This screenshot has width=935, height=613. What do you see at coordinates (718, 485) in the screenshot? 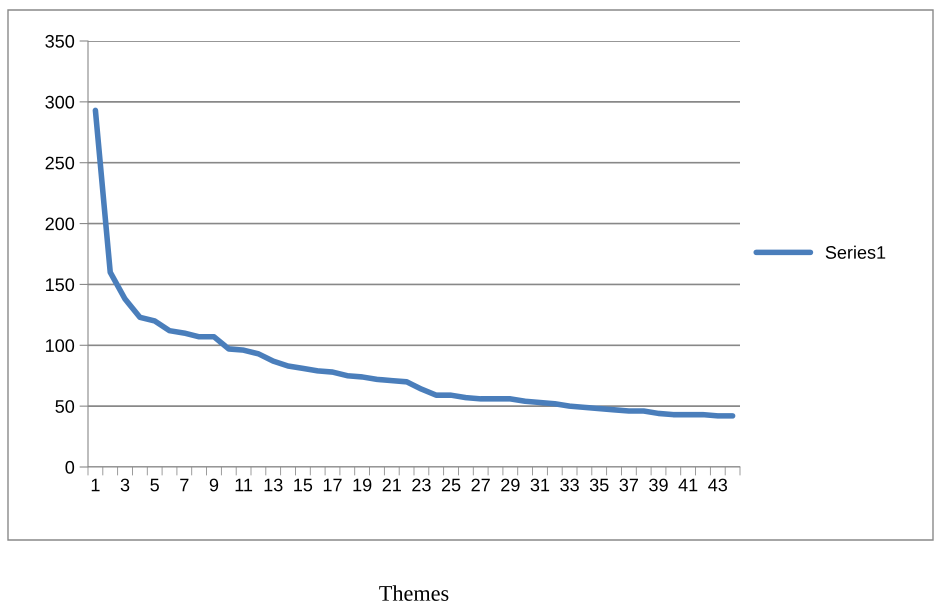
I see `x-tick-label: 43` at bounding box center [718, 485].